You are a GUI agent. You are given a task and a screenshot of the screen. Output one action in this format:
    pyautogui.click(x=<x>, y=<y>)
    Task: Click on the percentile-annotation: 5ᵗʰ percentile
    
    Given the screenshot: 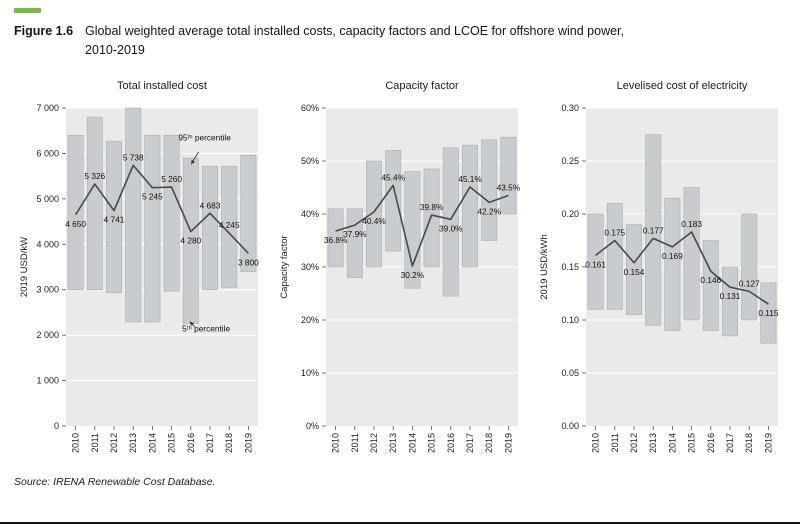 What is the action you would take?
    pyautogui.click(x=206, y=328)
    